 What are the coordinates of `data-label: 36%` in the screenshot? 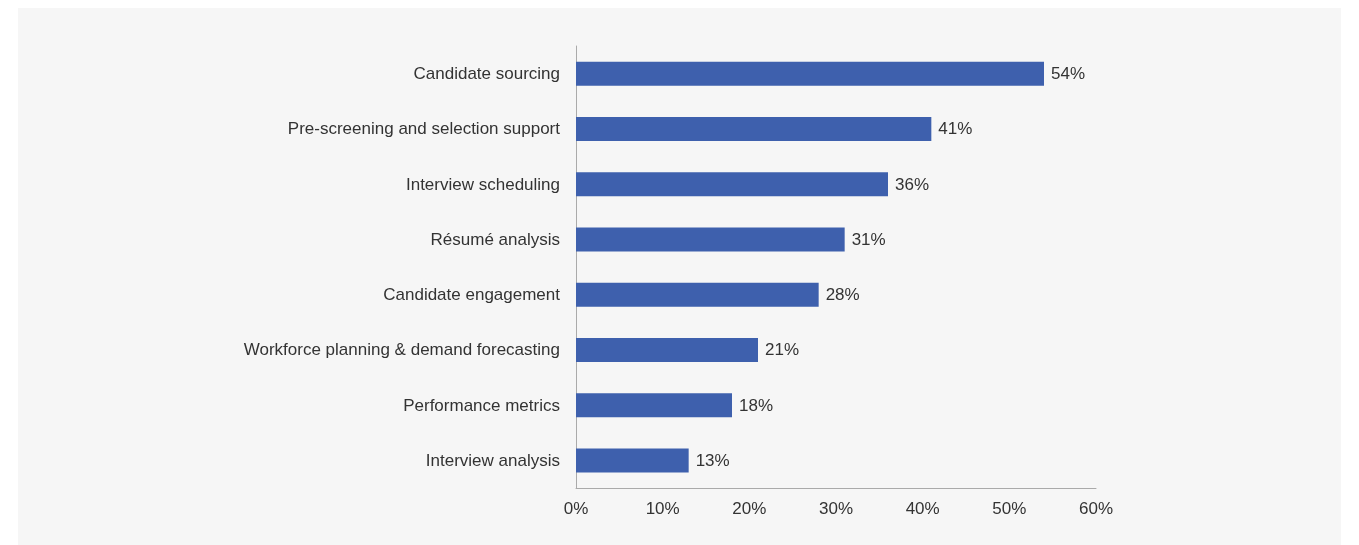 It's located at (912, 184).